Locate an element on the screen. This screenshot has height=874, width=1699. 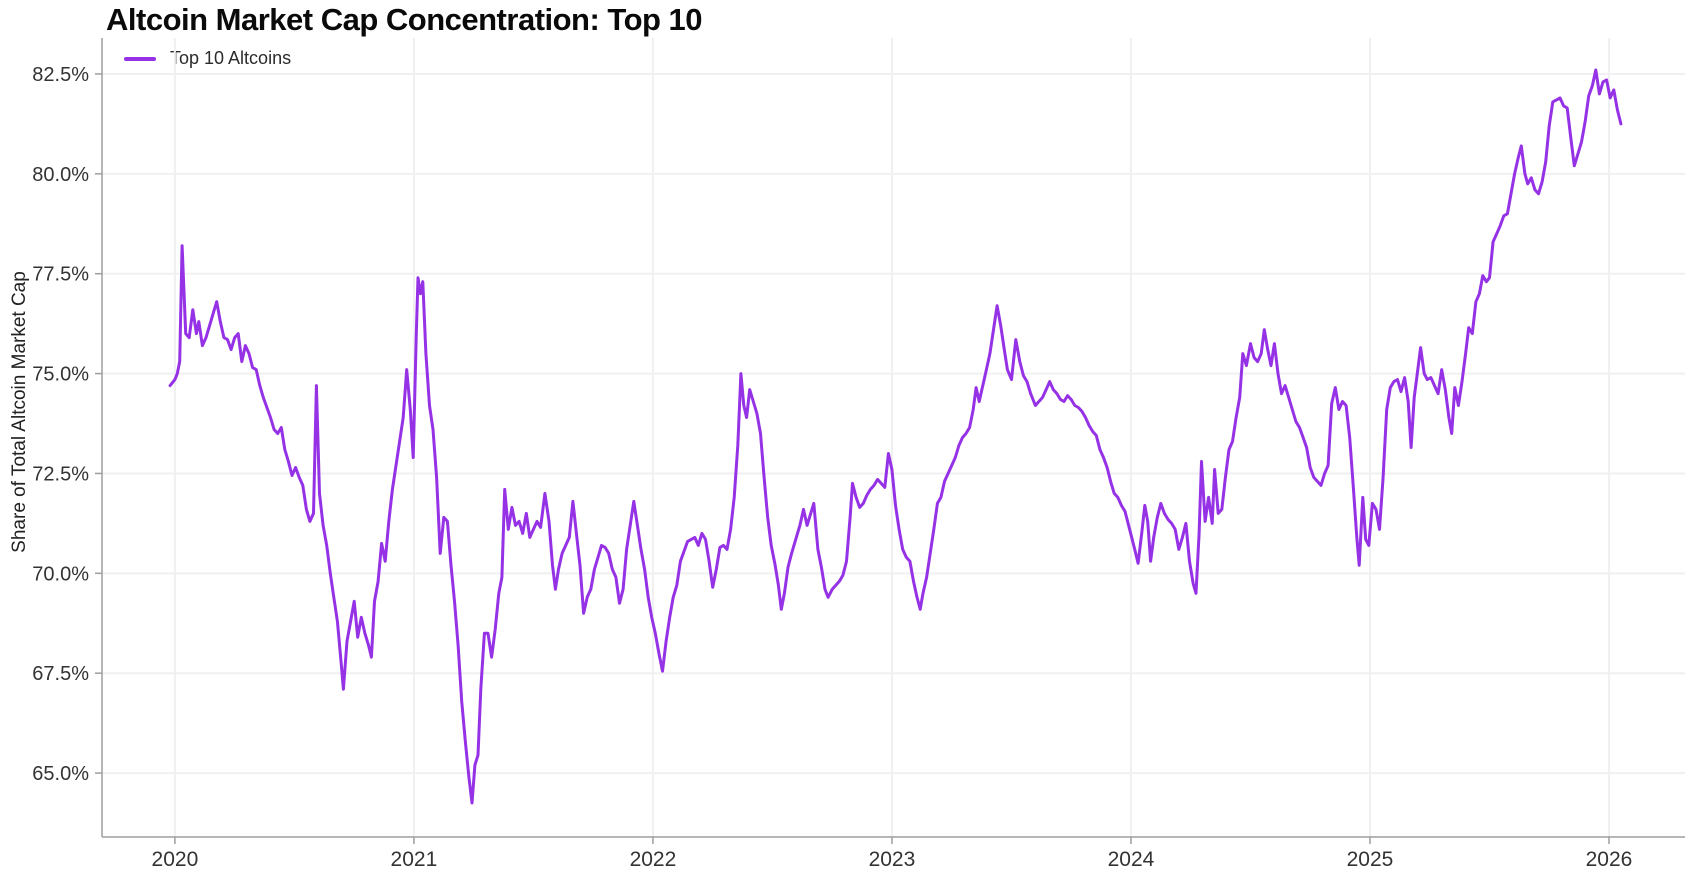
legend-label: Top 10 Altcoins is located at coordinates (231, 58).